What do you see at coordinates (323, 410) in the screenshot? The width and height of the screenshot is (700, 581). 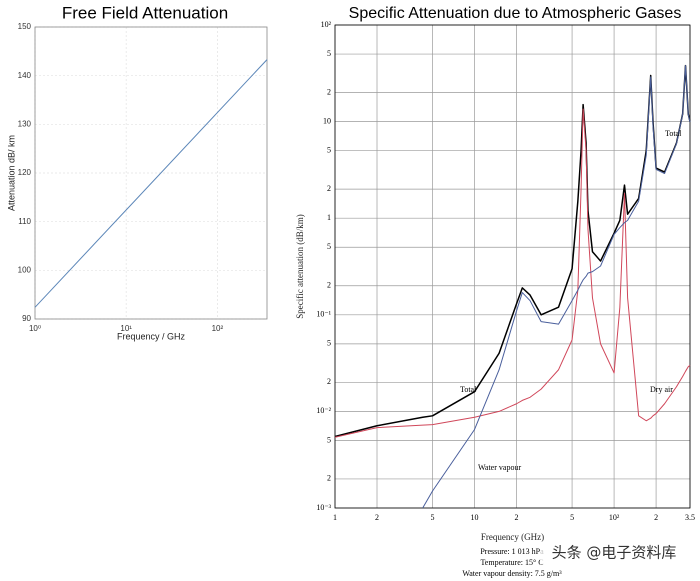 I see `y-tick-label: 10⁻²` at bounding box center [323, 410].